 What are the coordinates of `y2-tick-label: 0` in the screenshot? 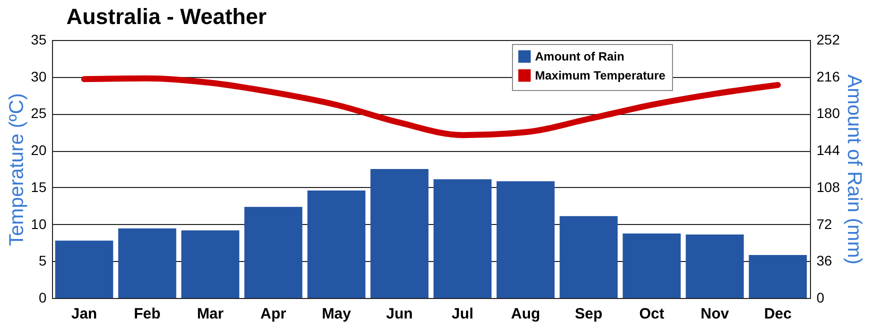 It's located at (820, 298).